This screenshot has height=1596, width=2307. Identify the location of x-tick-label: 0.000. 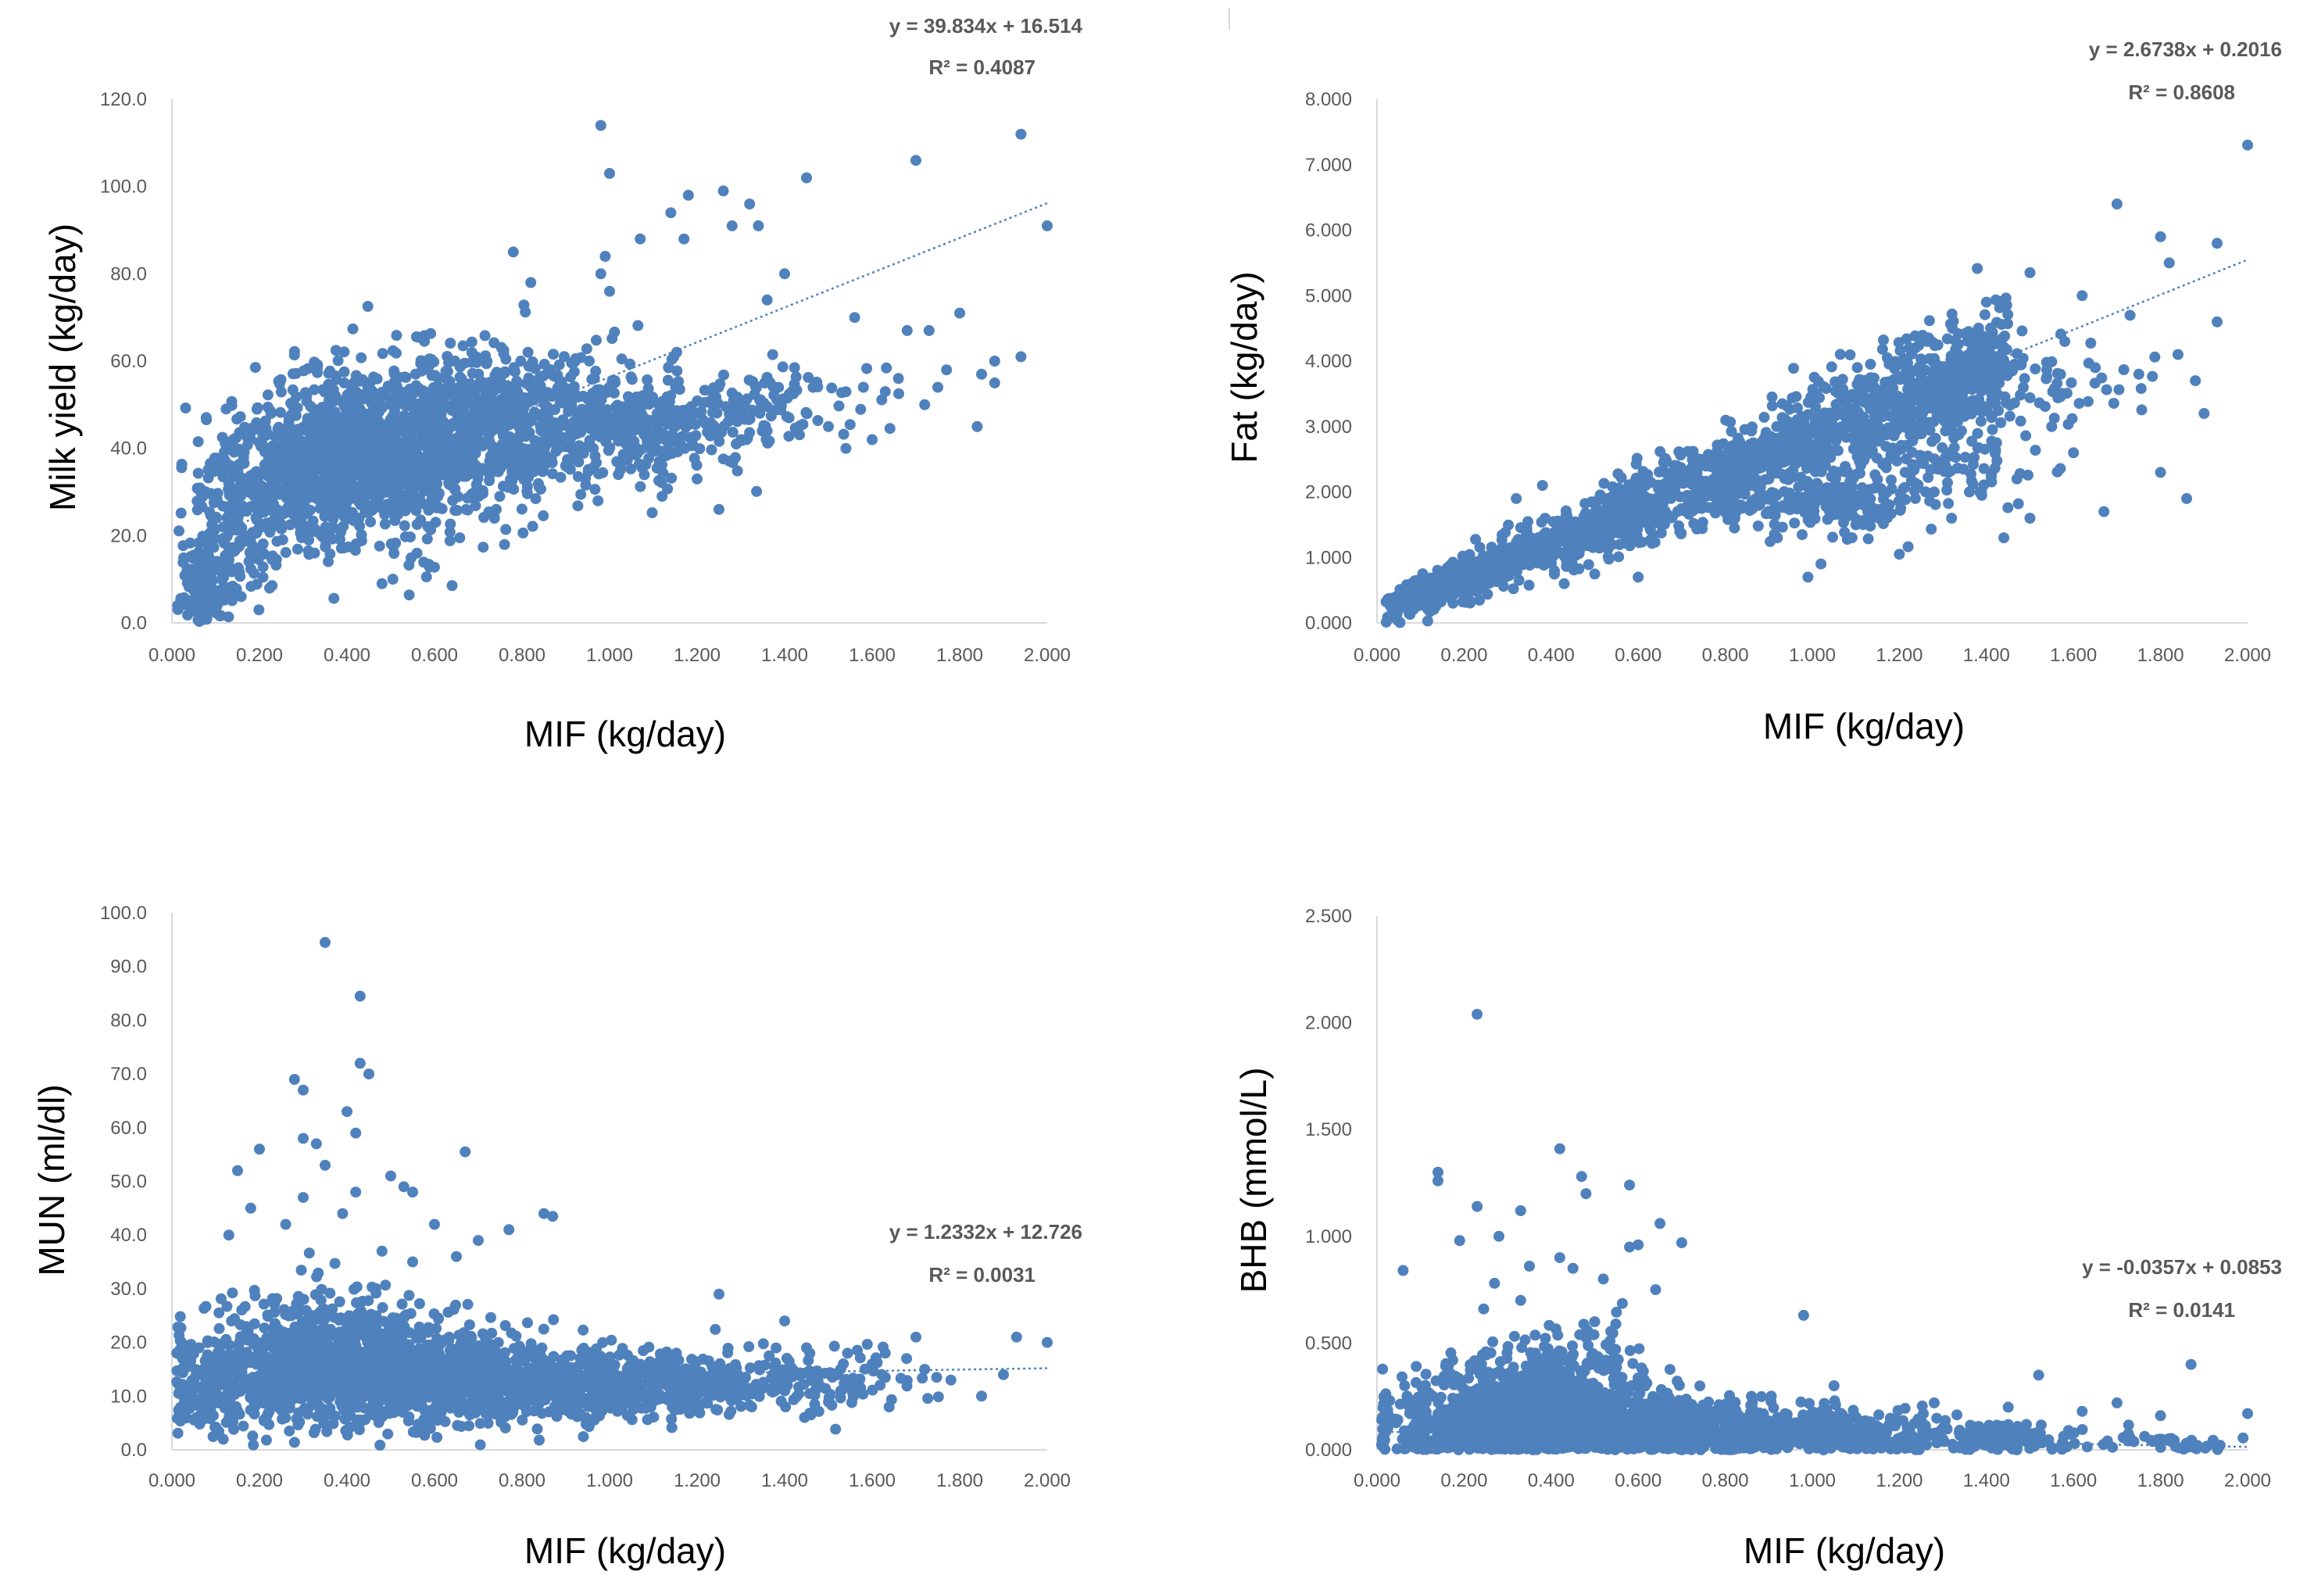
(171, 655).